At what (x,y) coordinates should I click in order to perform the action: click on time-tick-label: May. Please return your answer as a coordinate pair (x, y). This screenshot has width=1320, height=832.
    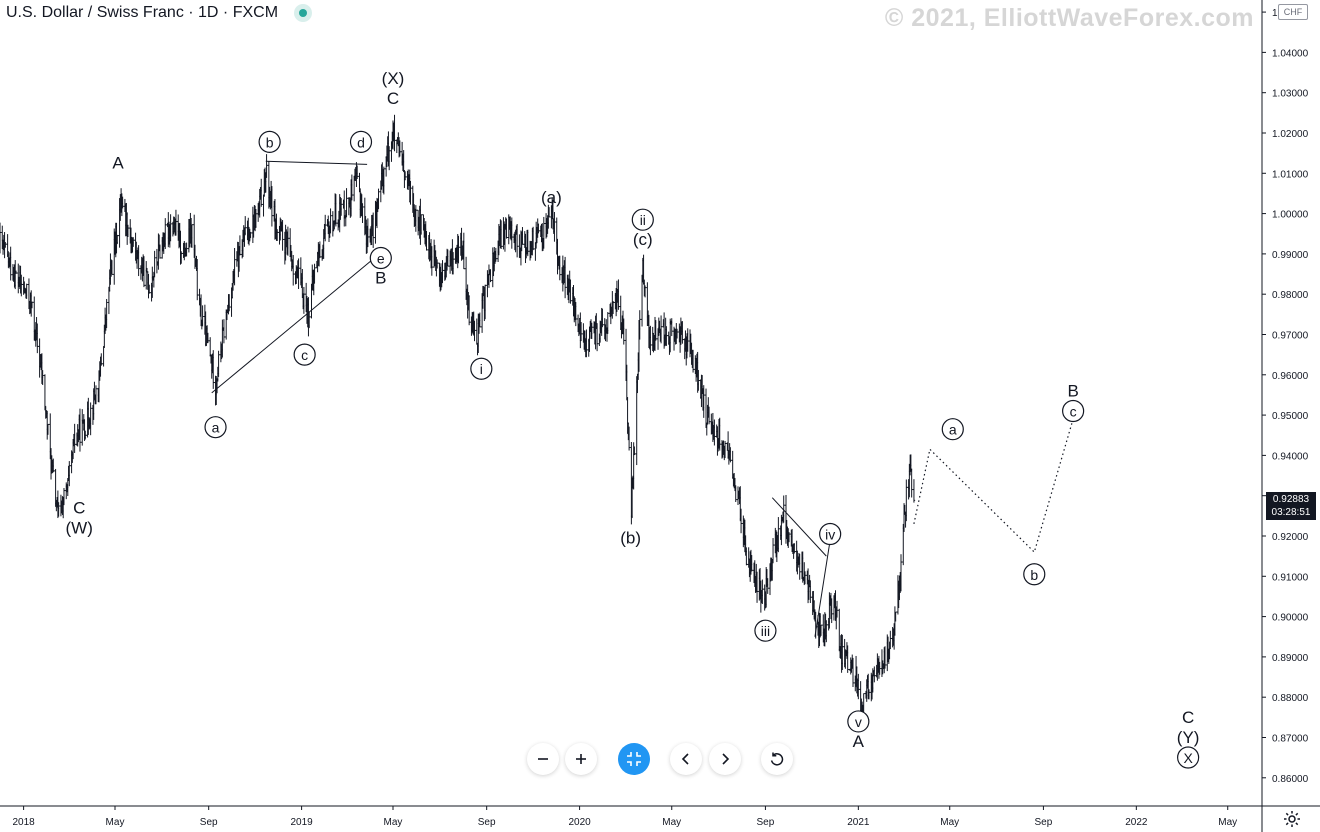
    Looking at the image, I should click on (393, 822).